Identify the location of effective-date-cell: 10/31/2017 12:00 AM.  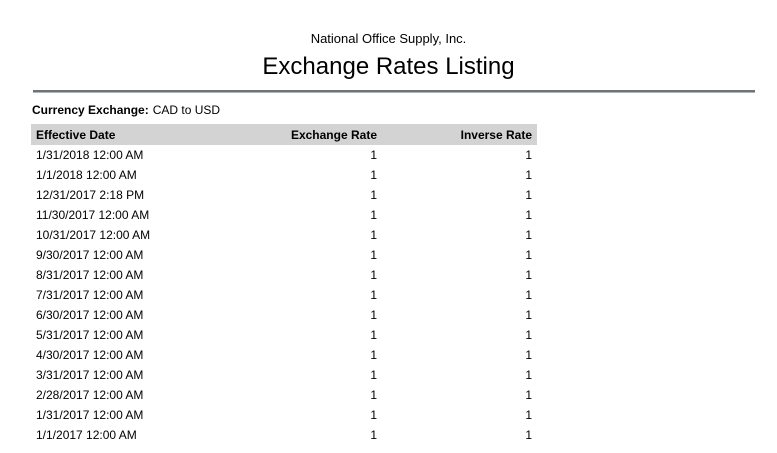
(93, 235).